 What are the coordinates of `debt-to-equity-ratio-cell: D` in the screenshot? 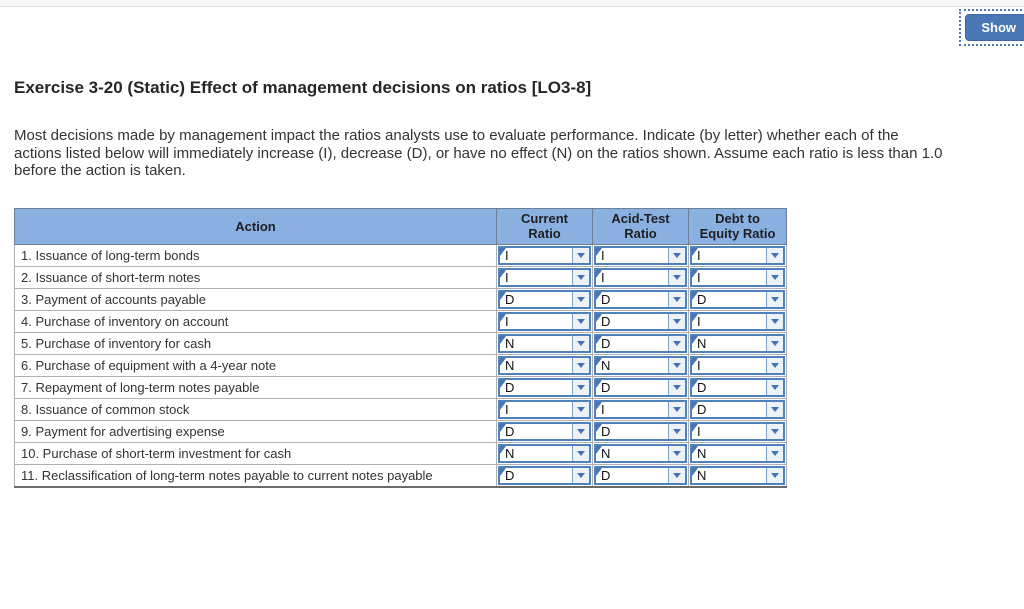 It's located at (737, 299).